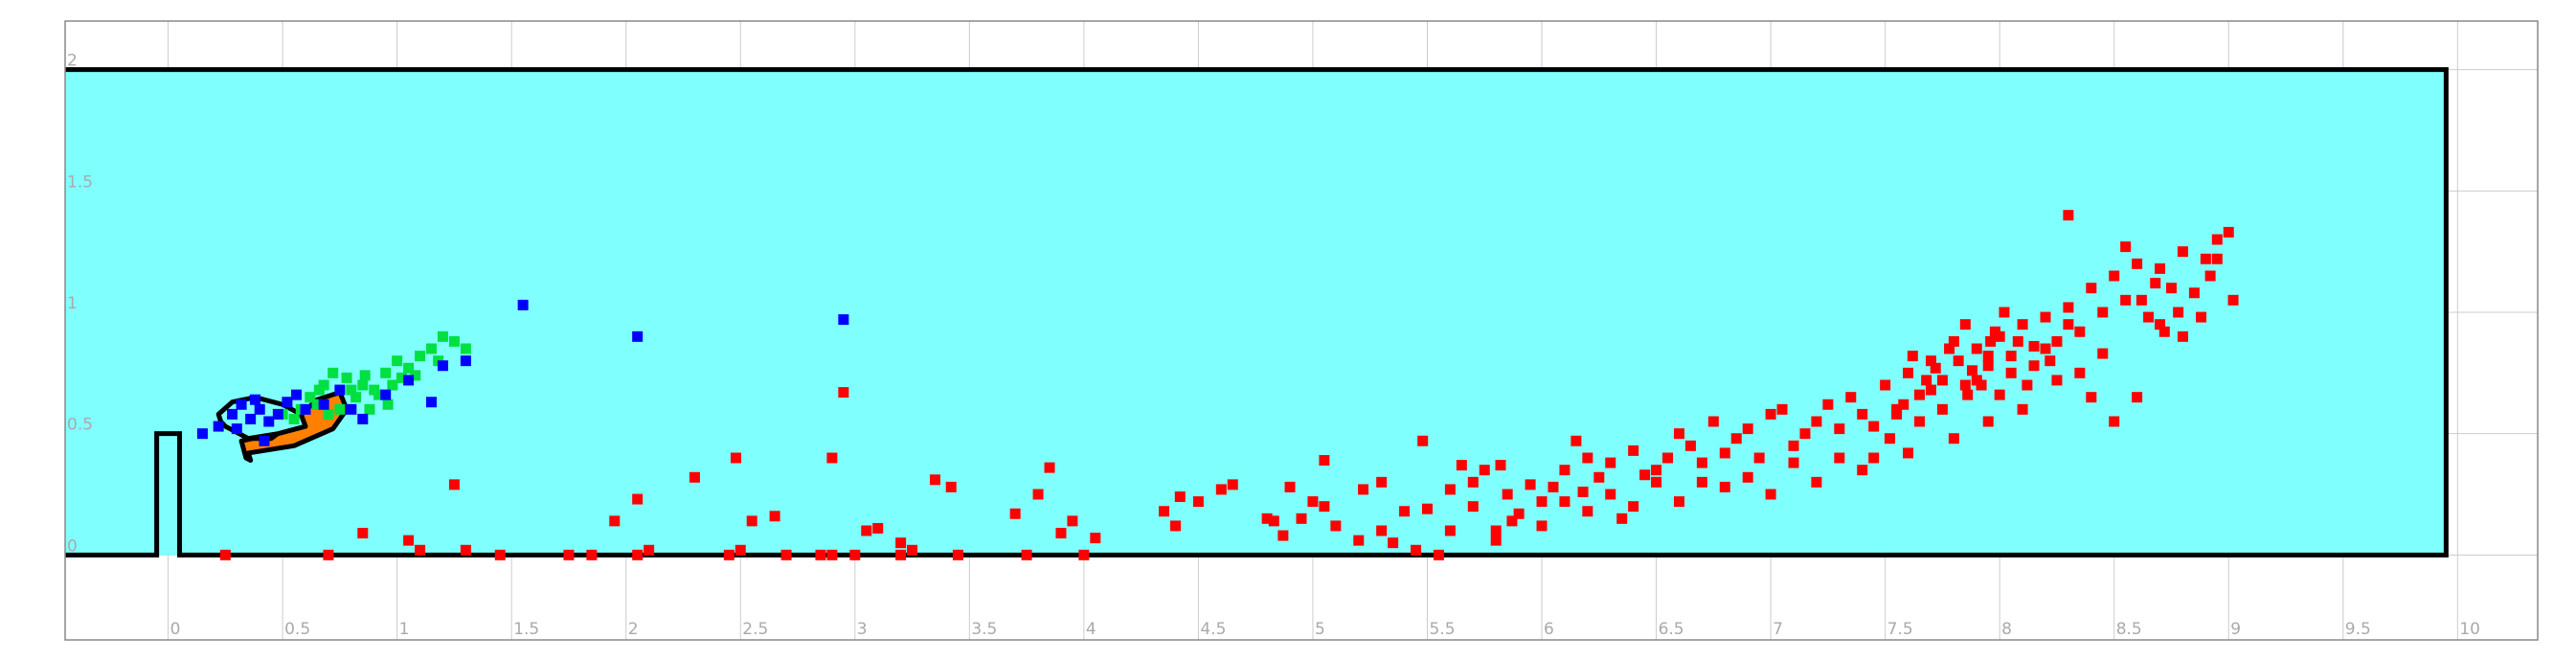 The height and width of the screenshot is (661, 2576). What do you see at coordinates (2235, 629) in the screenshot?
I see `x-tick-label: 9` at bounding box center [2235, 629].